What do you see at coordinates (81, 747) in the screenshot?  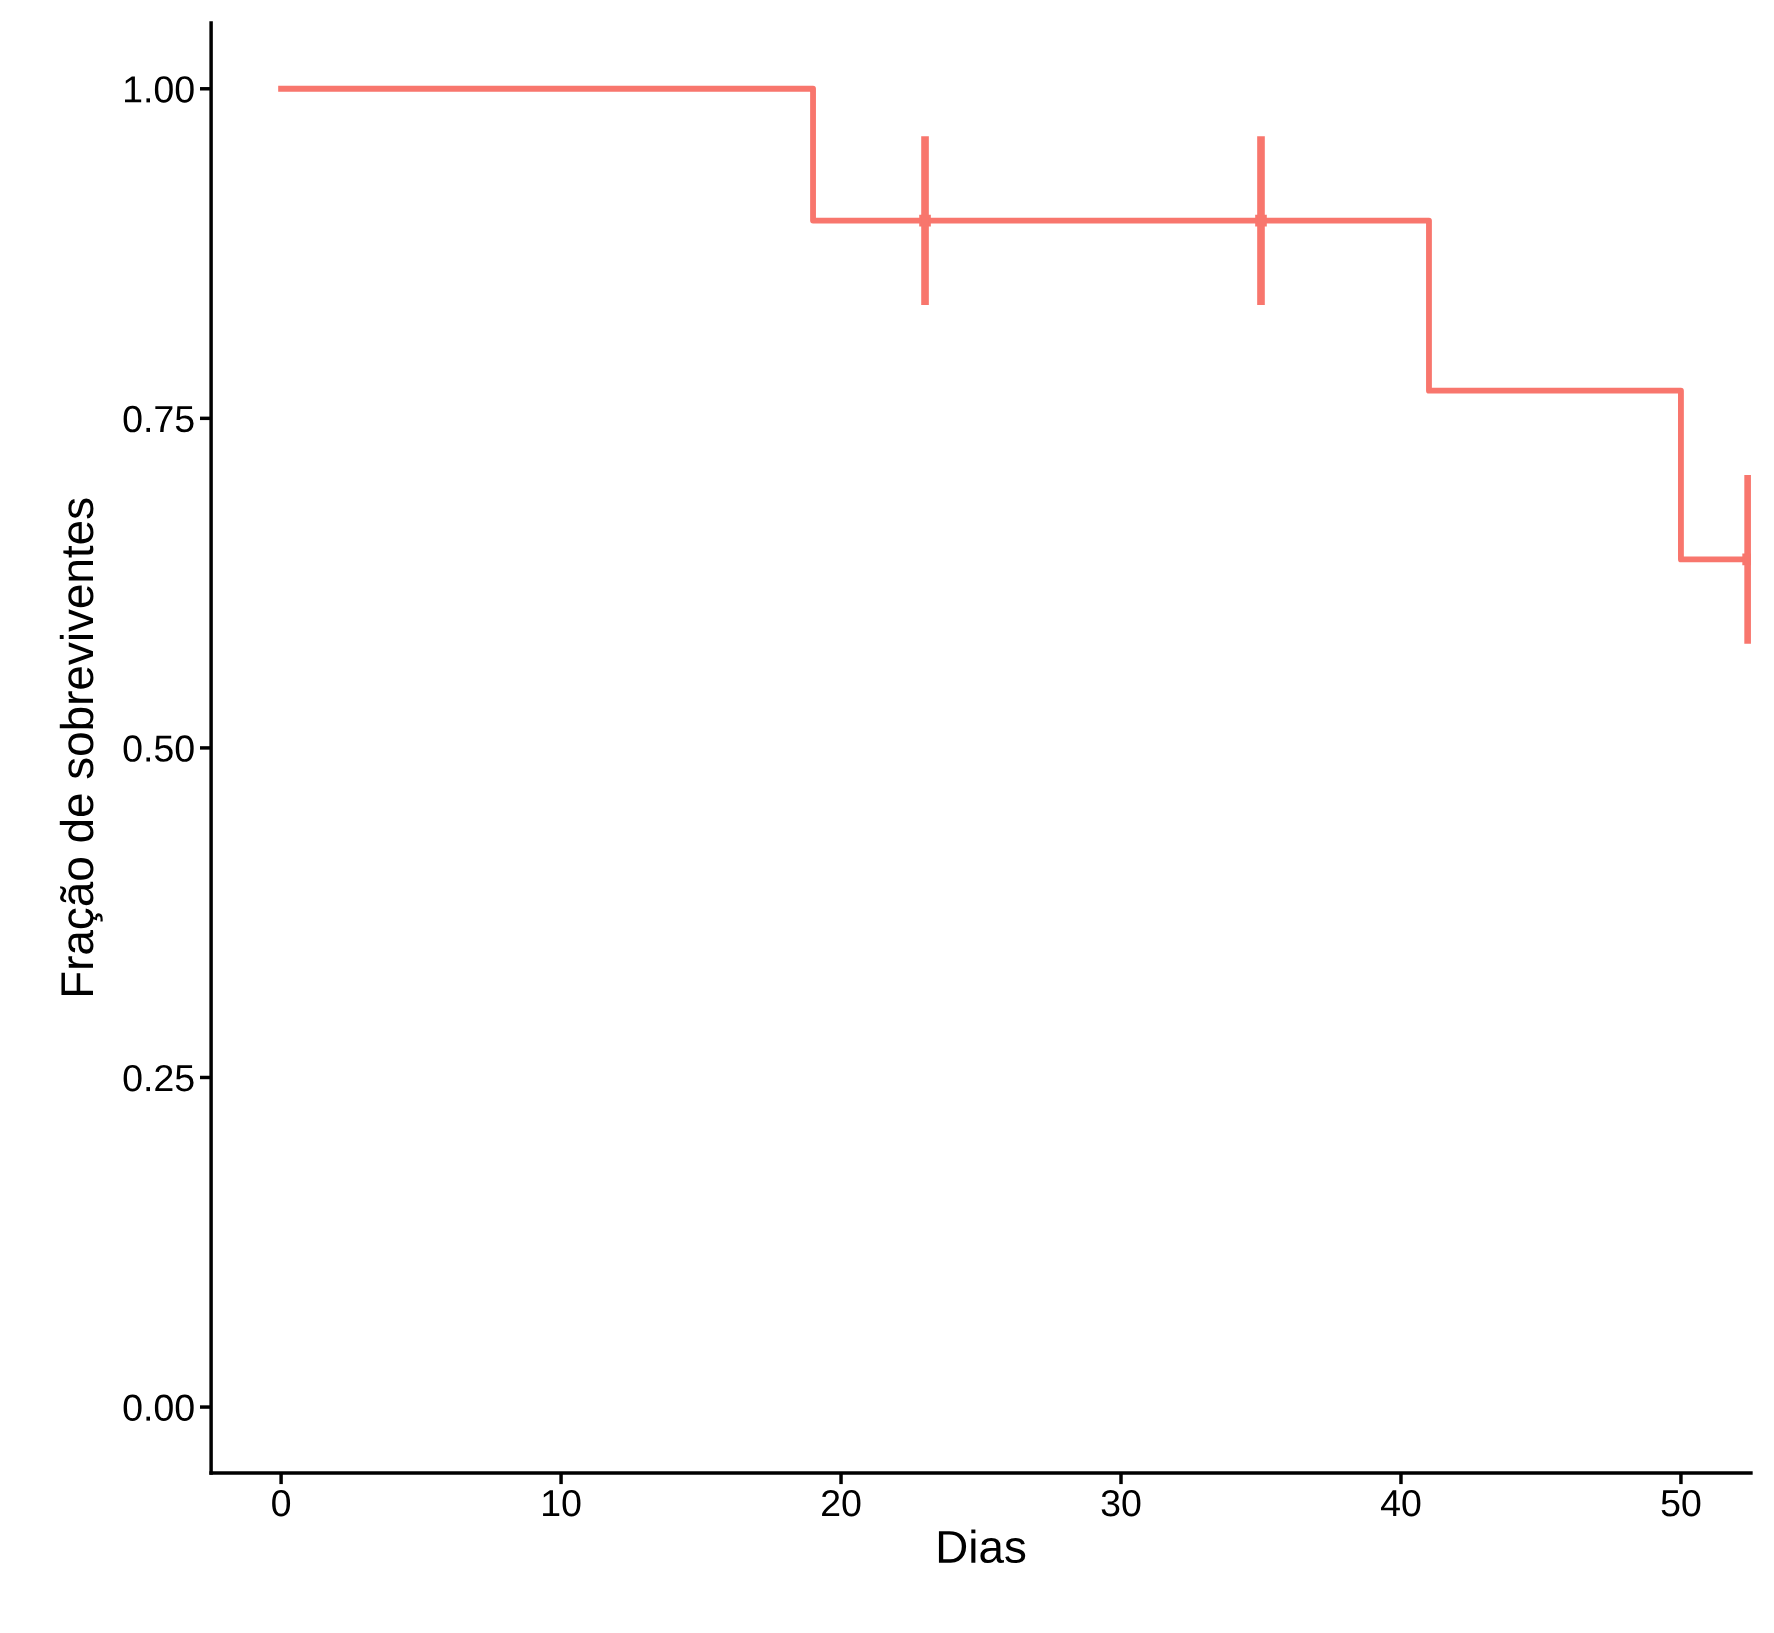 I see `y-axis-title: Fração de sobreviventes` at bounding box center [81, 747].